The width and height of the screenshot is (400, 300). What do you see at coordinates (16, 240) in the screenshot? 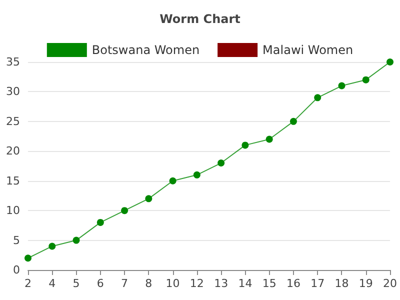
I see `y-tick-label: 5` at bounding box center [16, 240].